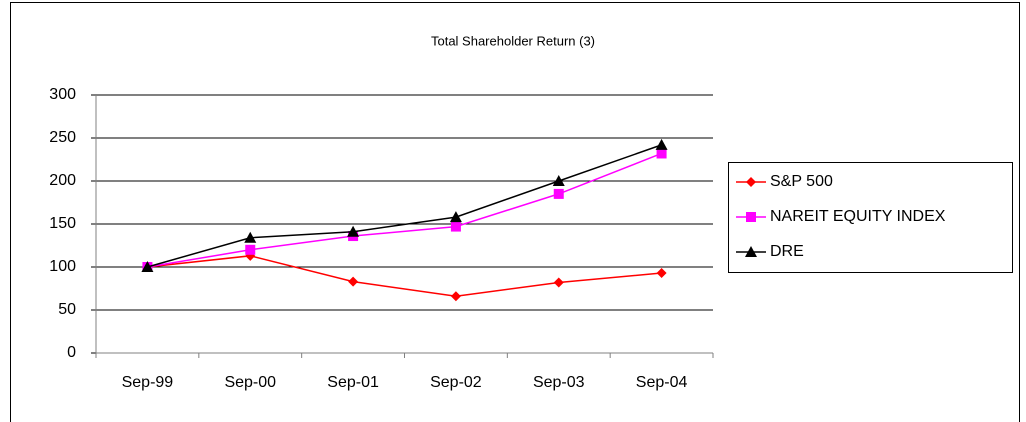 This screenshot has height=422, width=1026. Describe the element at coordinates (62, 223) in the screenshot. I see `y-tick-label: 150` at that location.